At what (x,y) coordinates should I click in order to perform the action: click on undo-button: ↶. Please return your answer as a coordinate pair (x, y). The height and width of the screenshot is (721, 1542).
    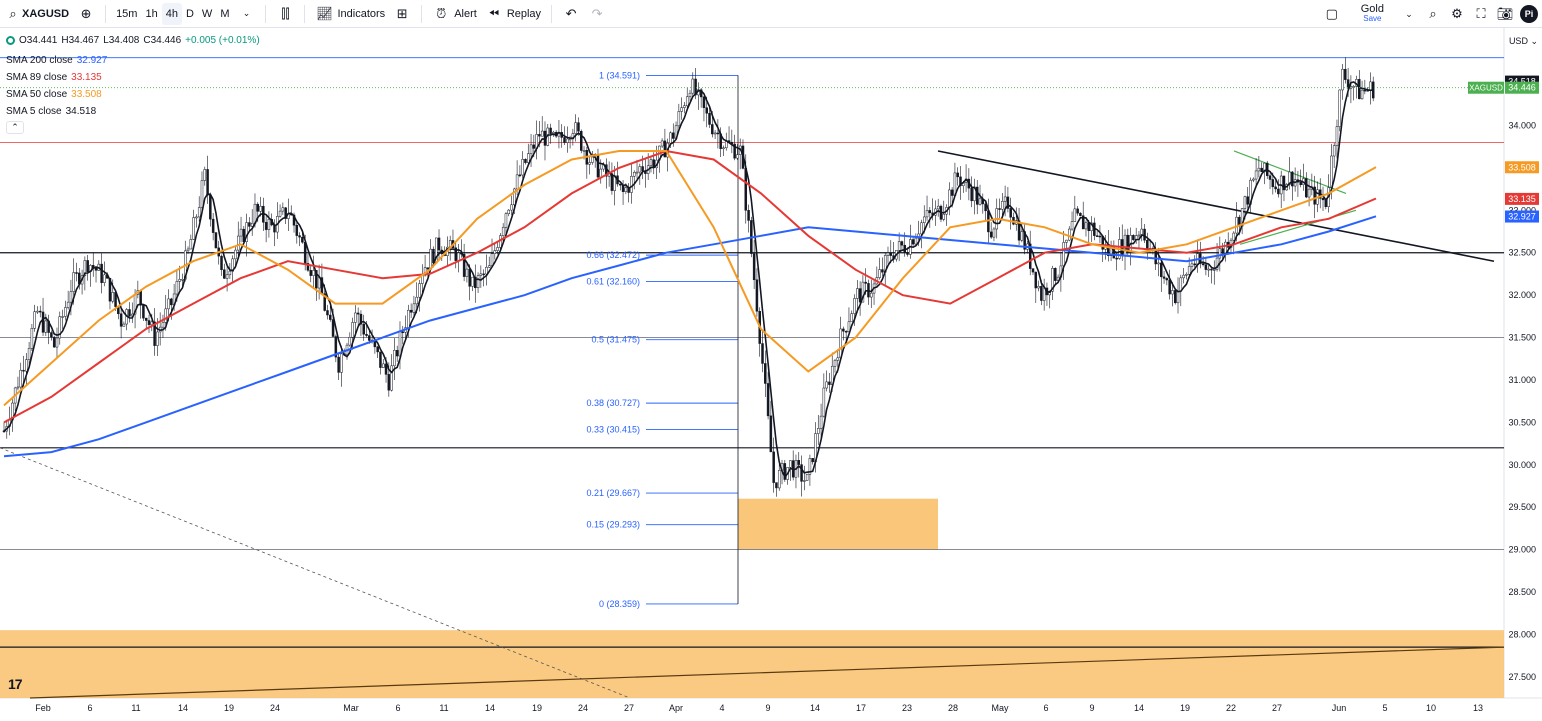
    Looking at the image, I should click on (571, 14).